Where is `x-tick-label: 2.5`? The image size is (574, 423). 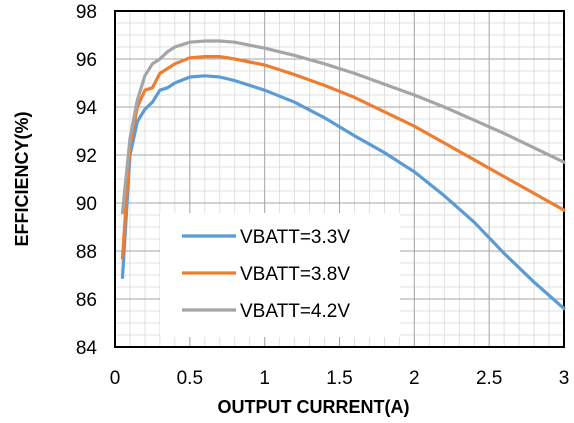 x-tick-label: 2.5 is located at coordinates (489, 378).